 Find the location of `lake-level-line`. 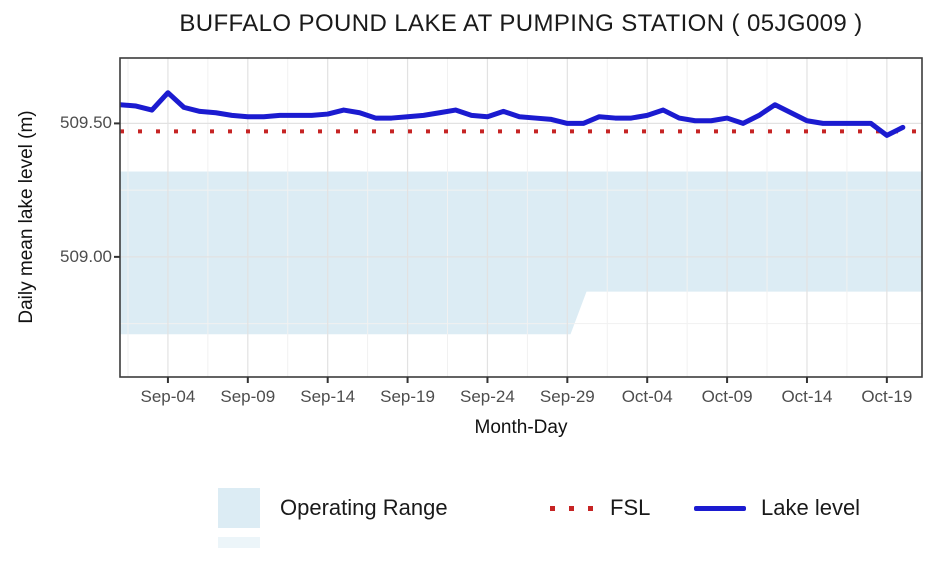

lake-level-line is located at coordinates (513, 114).